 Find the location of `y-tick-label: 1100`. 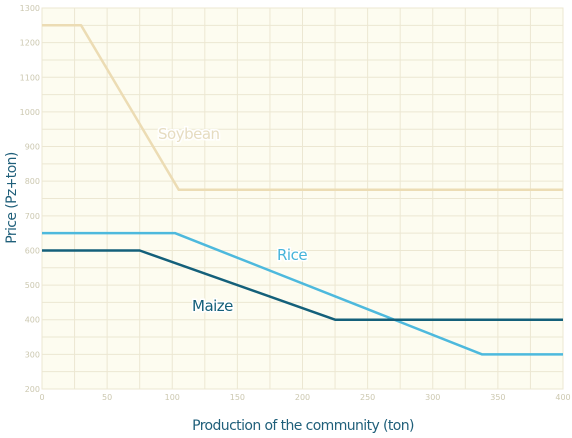

y-tick-label: 1100 is located at coordinates (30, 77).